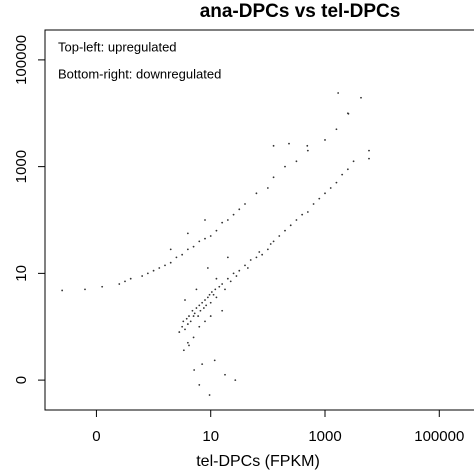  I want to click on x-tick-label: 10, so click(210, 436).